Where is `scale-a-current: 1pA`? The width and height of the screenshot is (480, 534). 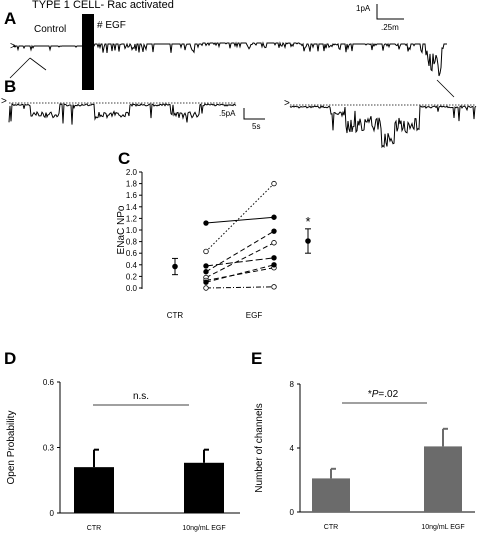
scale-a-current: 1pA is located at coordinates (363, 8).